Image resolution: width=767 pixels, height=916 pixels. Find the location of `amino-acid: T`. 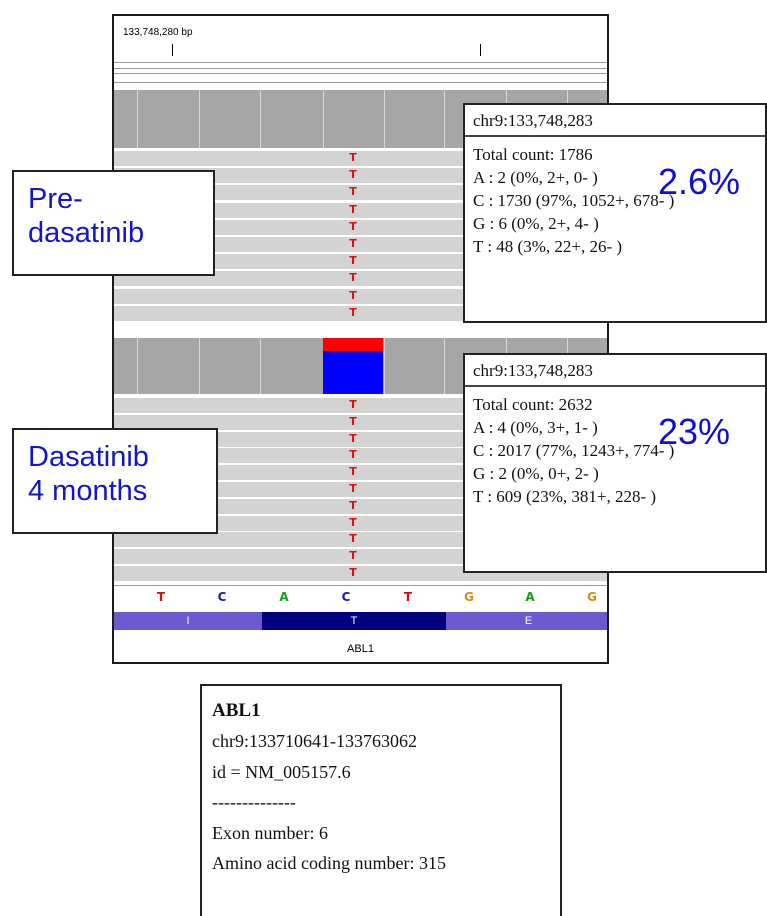

amino-acid: T is located at coordinates (354, 621).